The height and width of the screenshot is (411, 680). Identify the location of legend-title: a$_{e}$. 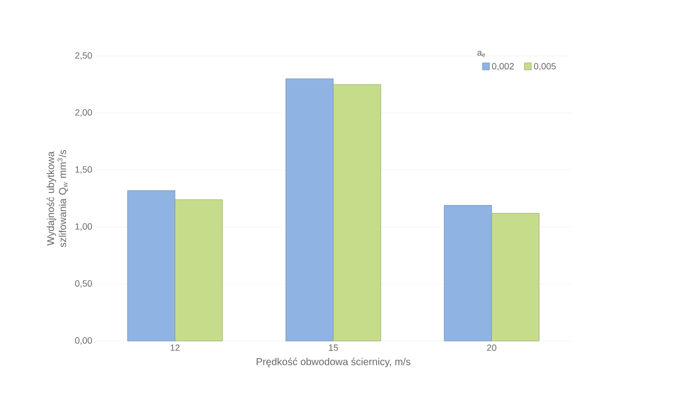
(481, 53).